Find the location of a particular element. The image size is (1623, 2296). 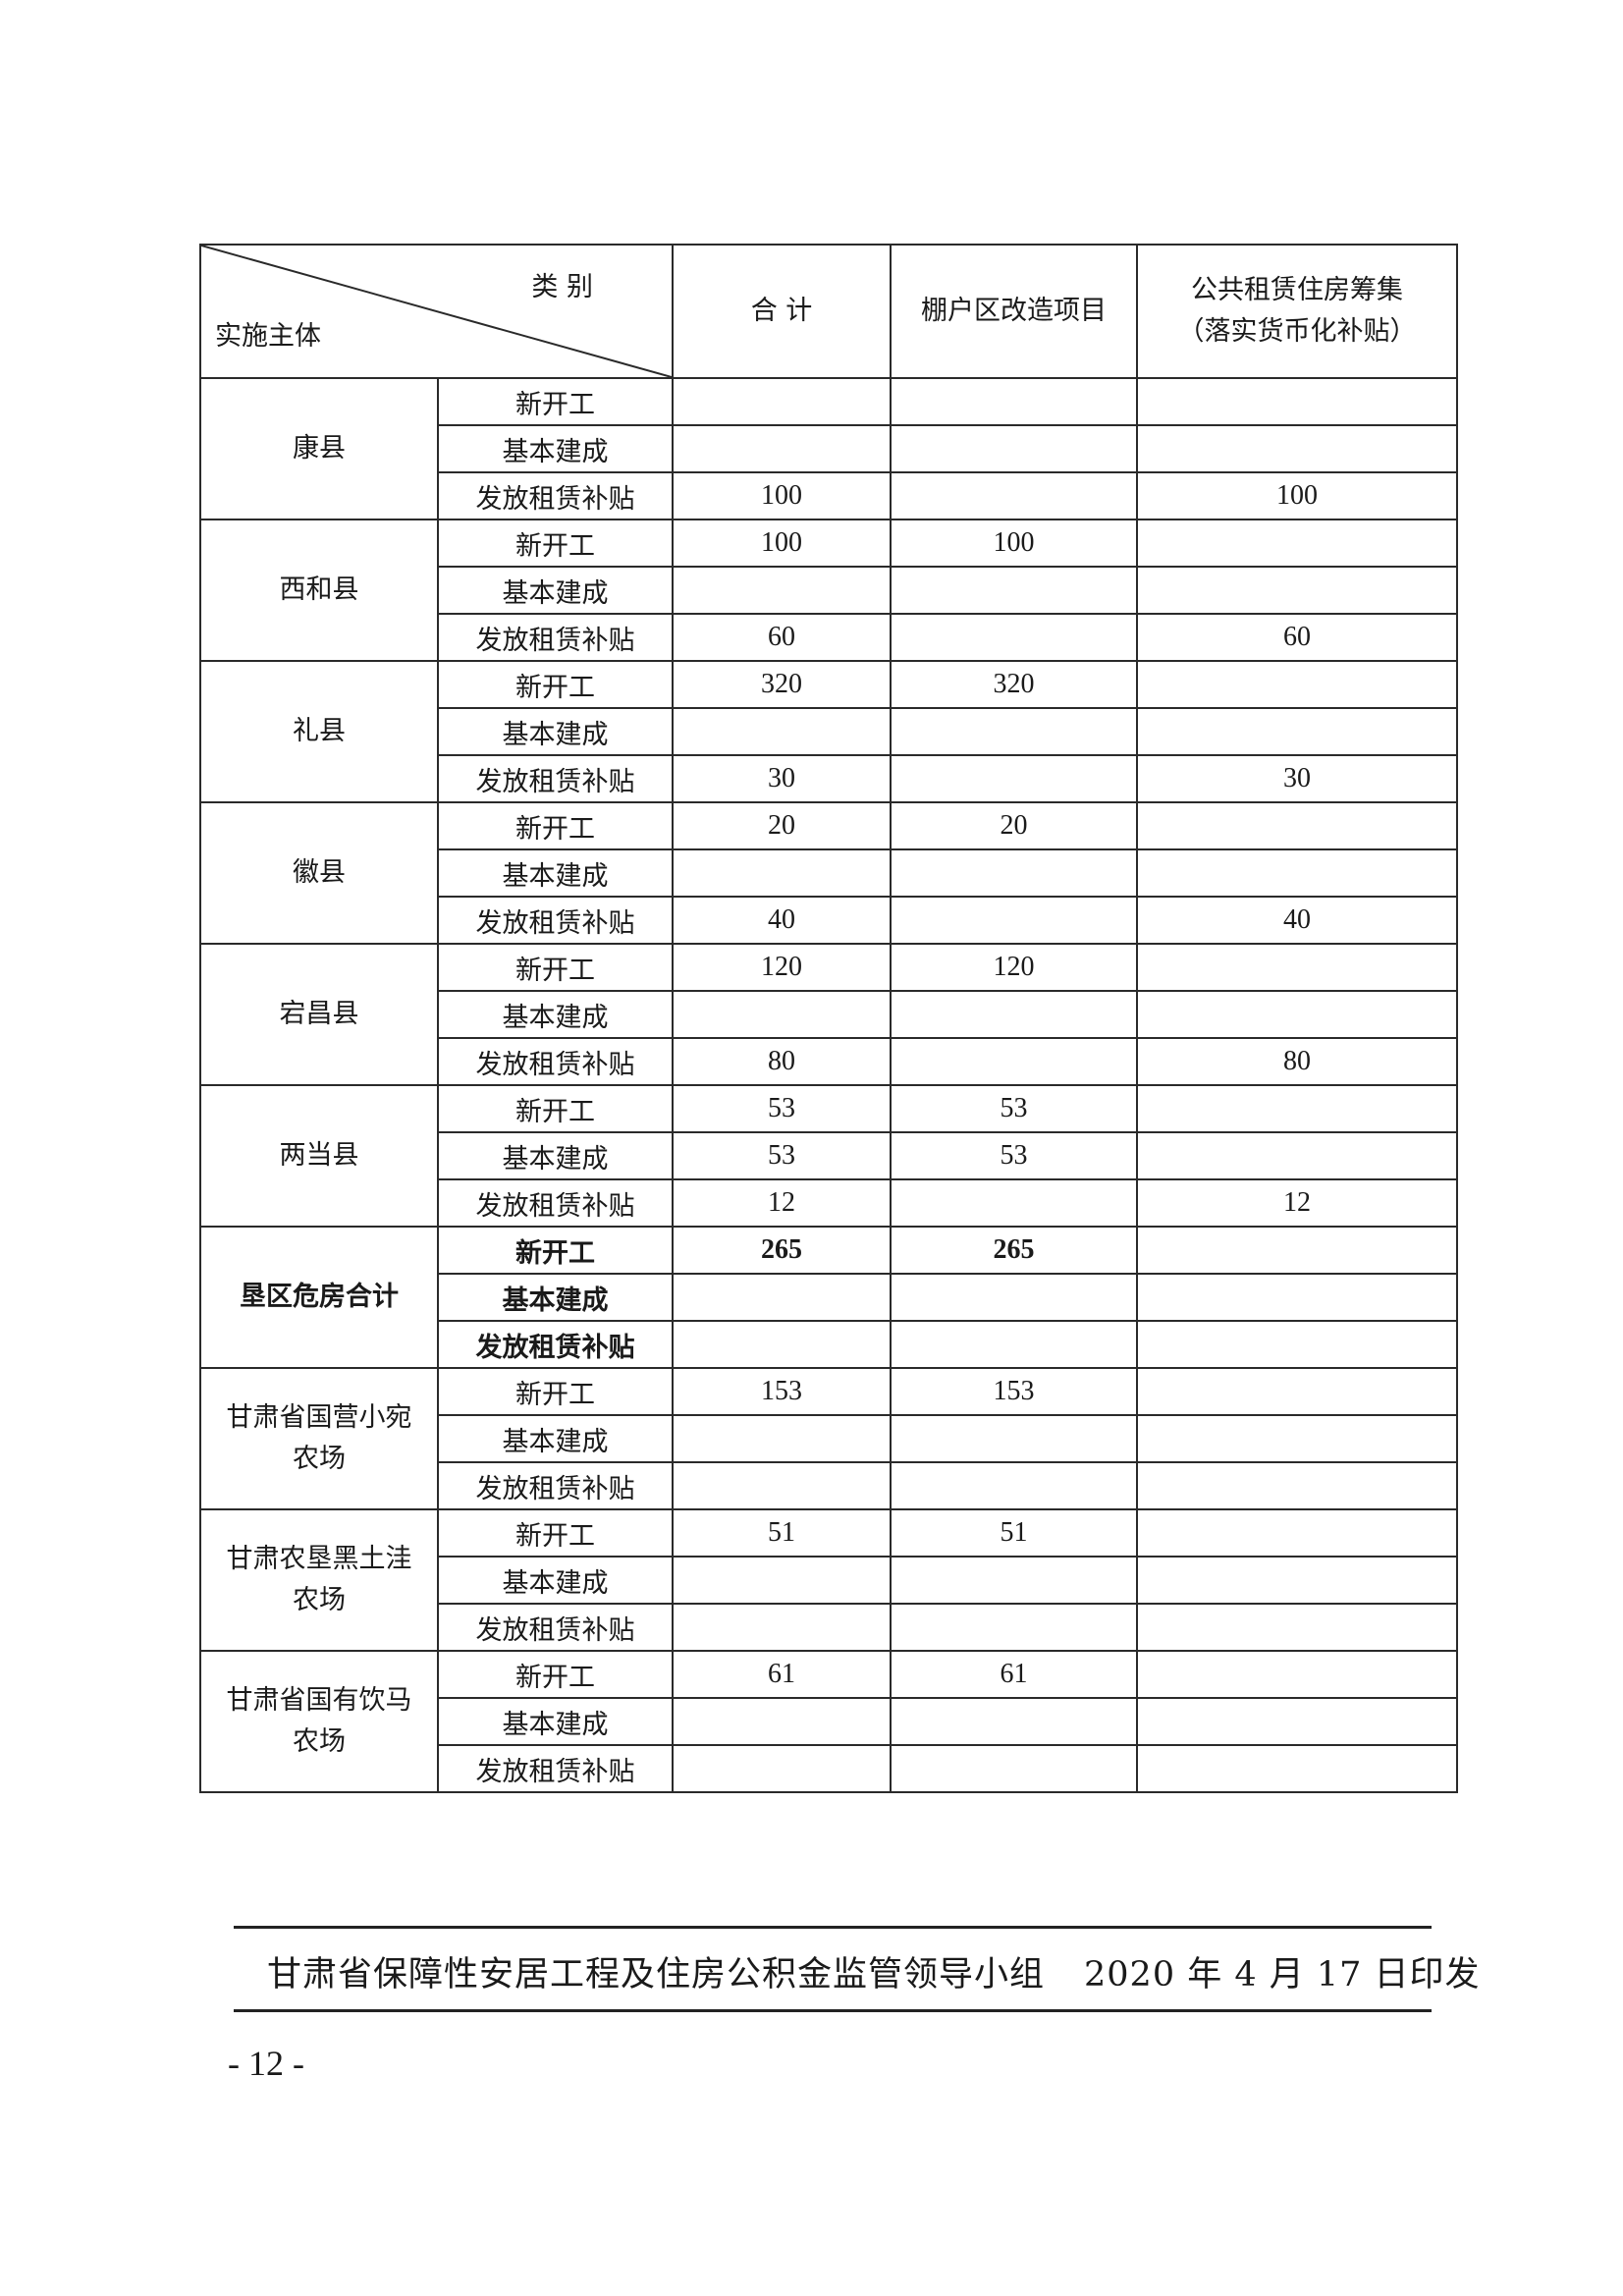

table-row: 两当县 新开工 53 53 is located at coordinates (828, 1156).